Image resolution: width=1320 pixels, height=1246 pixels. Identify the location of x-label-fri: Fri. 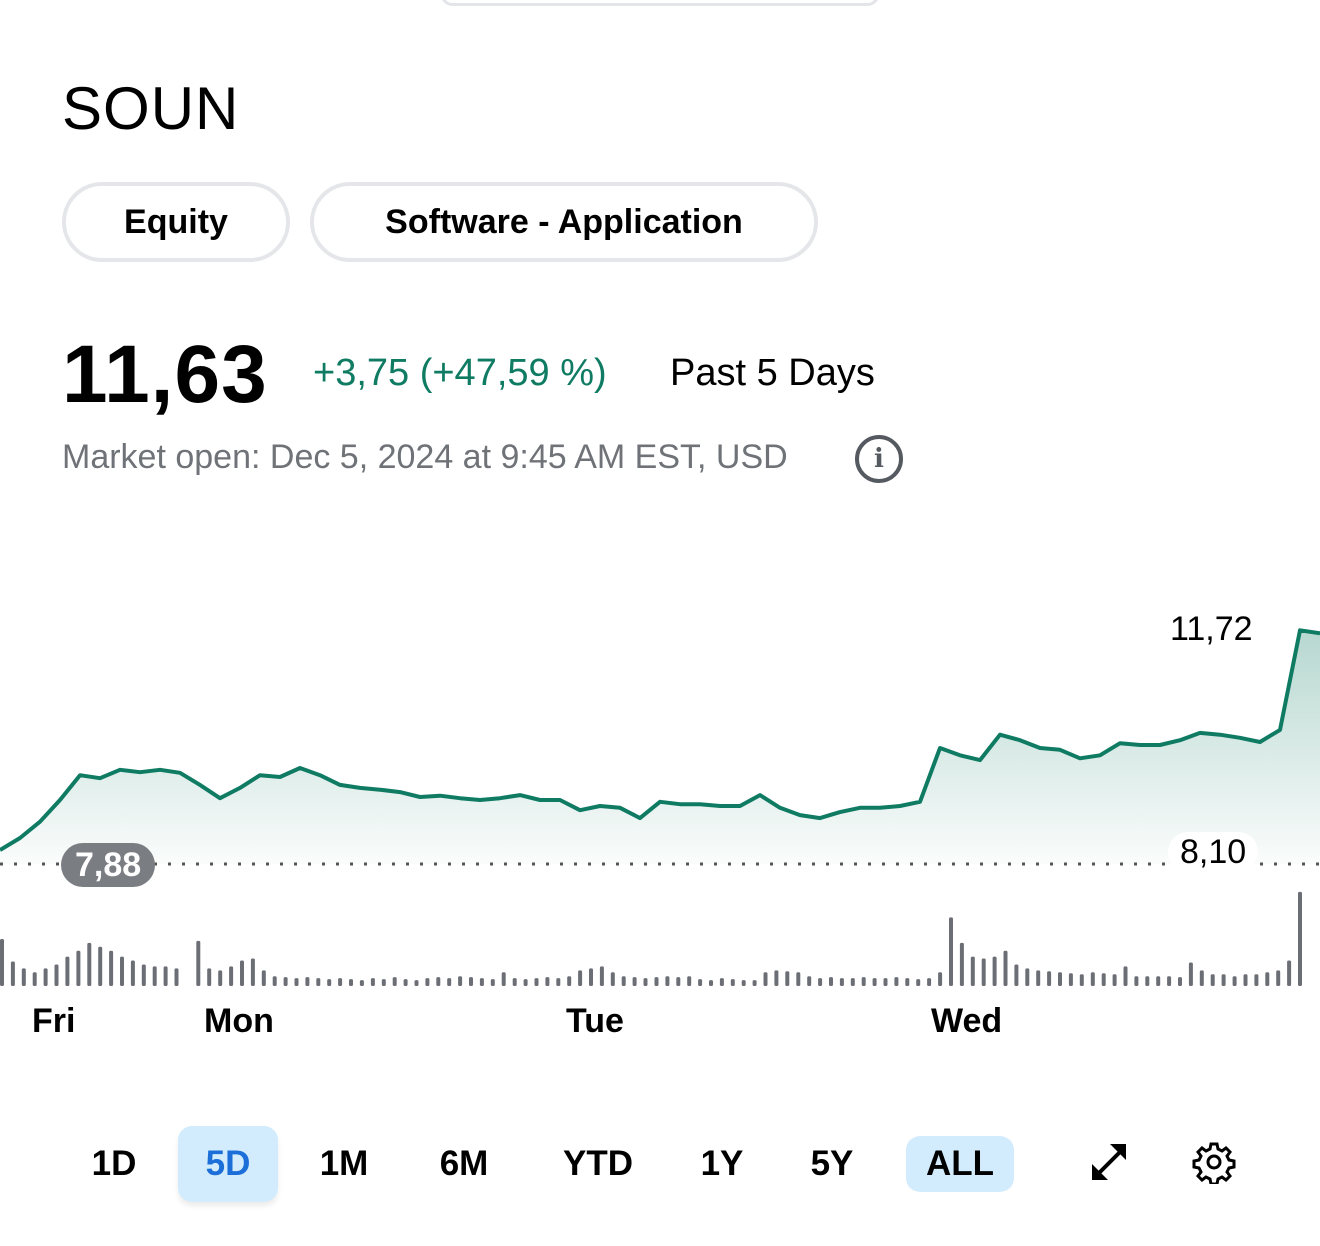
(54, 1021).